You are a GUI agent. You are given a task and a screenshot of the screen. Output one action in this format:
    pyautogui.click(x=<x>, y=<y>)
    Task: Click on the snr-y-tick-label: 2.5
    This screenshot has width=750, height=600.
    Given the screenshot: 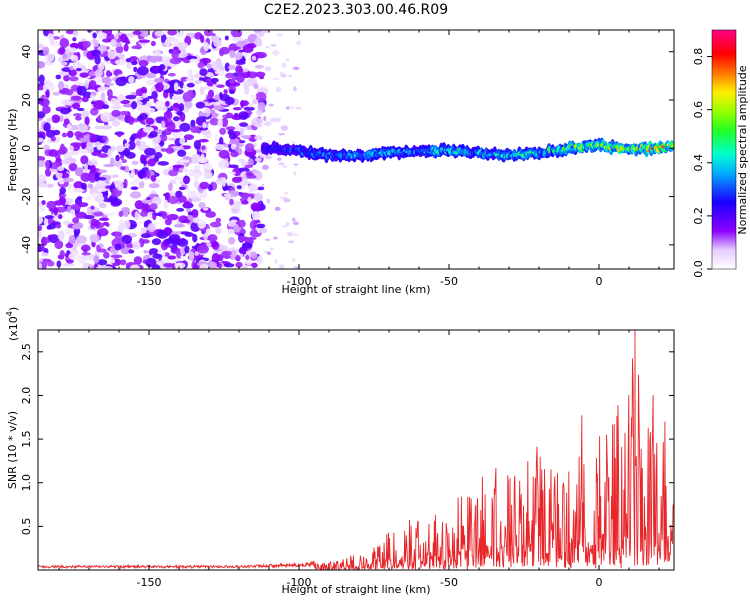 What is the action you would take?
    pyautogui.click(x=26, y=352)
    